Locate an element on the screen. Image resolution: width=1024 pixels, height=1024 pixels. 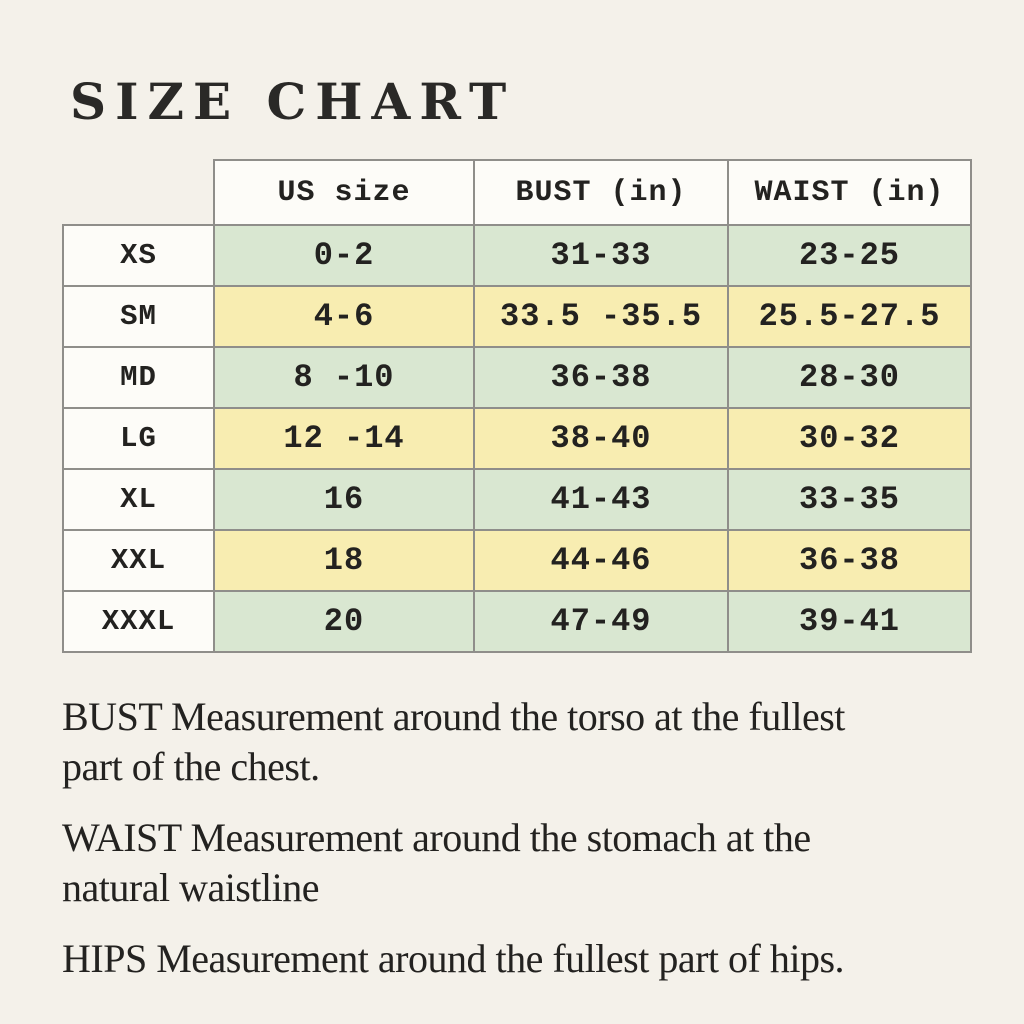
column-header-waist: WAIST (in) is located at coordinates (849, 192).